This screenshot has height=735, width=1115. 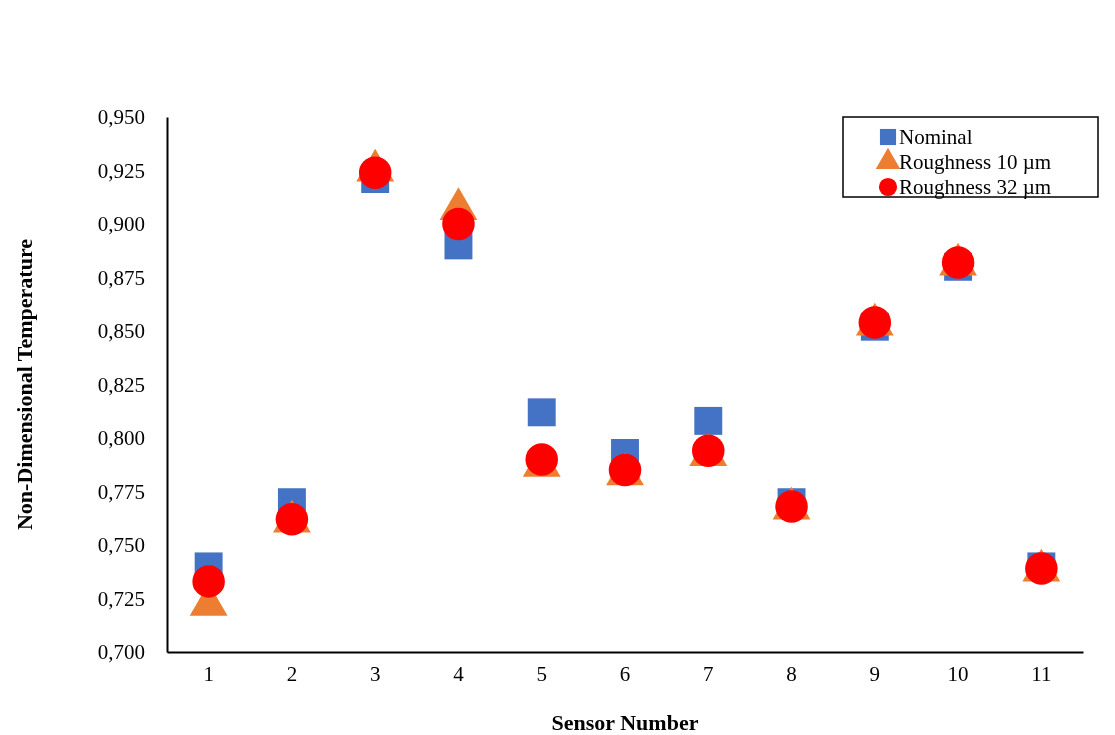 What do you see at coordinates (121, 170) in the screenshot?
I see `y-tick-label: 0,925` at bounding box center [121, 170].